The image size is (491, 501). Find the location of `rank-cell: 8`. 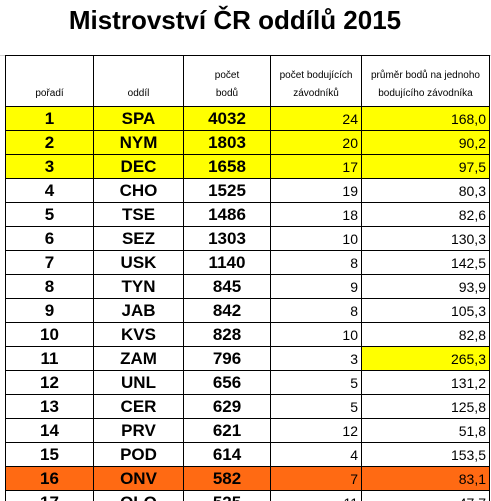

rank-cell: 8 is located at coordinates (49, 286).